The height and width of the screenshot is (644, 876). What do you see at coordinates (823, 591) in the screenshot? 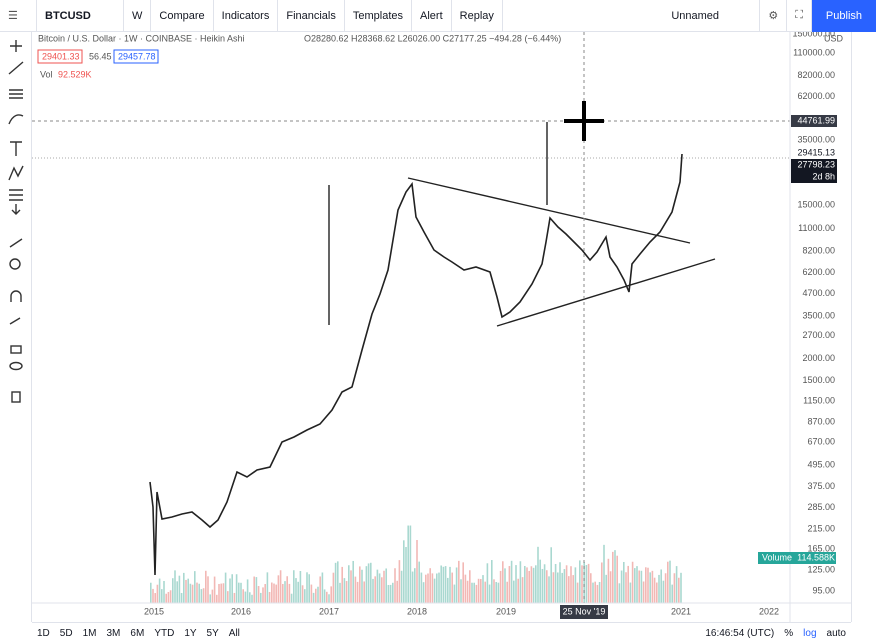
I see `price-label: 95.00` at bounding box center [823, 591].